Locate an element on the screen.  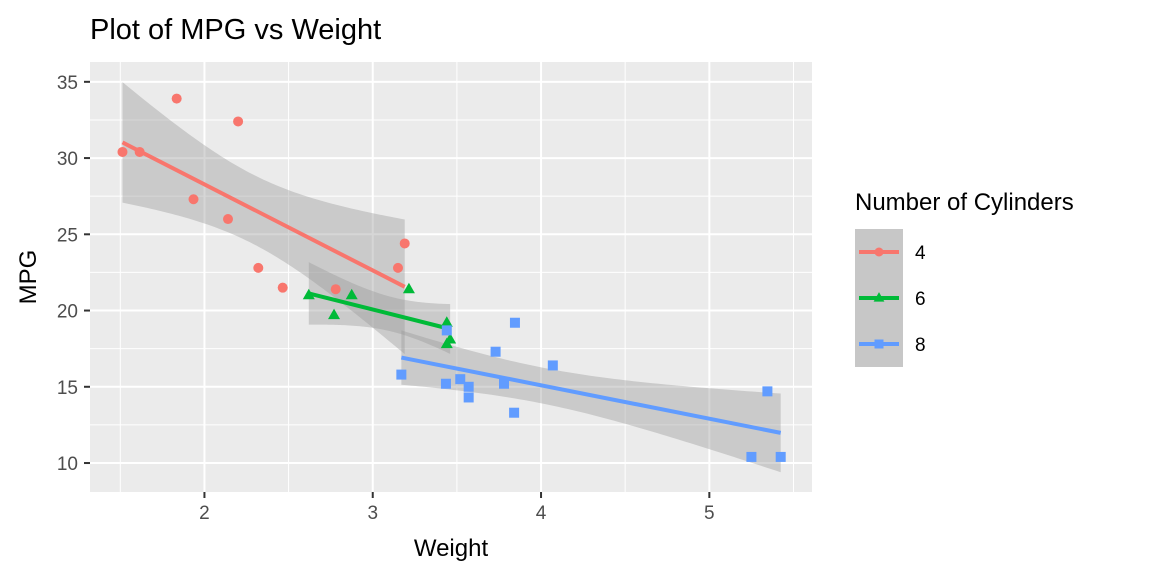
y-tick-label: 30 is located at coordinates (67, 159).